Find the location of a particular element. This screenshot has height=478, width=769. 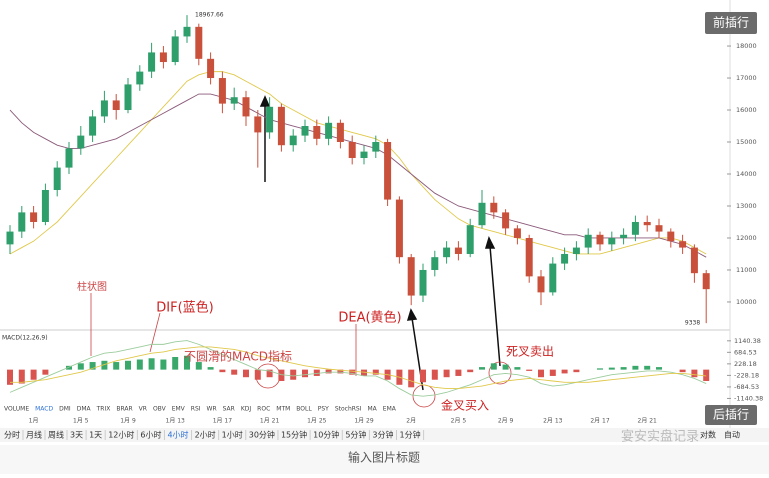

period-tab: 1天 is located at coordinates (95, 435).